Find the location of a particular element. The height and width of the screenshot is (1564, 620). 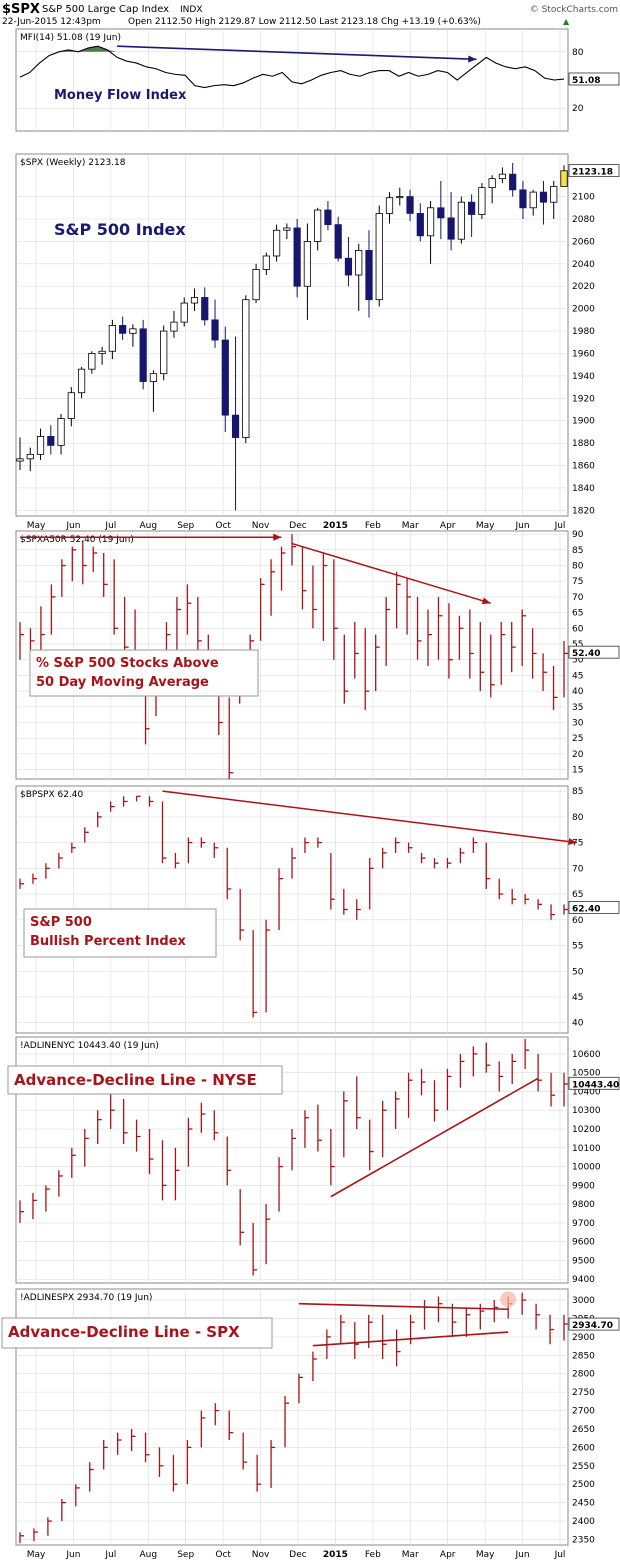

panel-annotation-line: Advance-Decline Line - NYSE is located at coordinates (135, 1080).